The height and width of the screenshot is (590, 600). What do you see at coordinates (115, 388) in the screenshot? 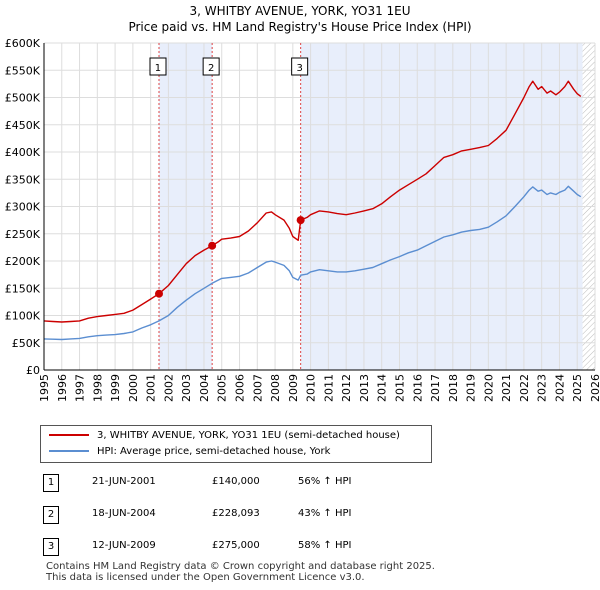
I see `x-tick-label: 1999` at bounding box center [115, 388].